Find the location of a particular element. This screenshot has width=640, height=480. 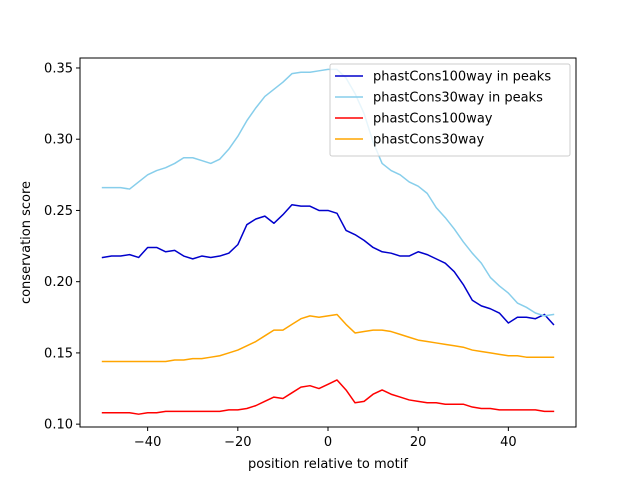

y-axis-label: conservation score is located at coordinates (26, 242).